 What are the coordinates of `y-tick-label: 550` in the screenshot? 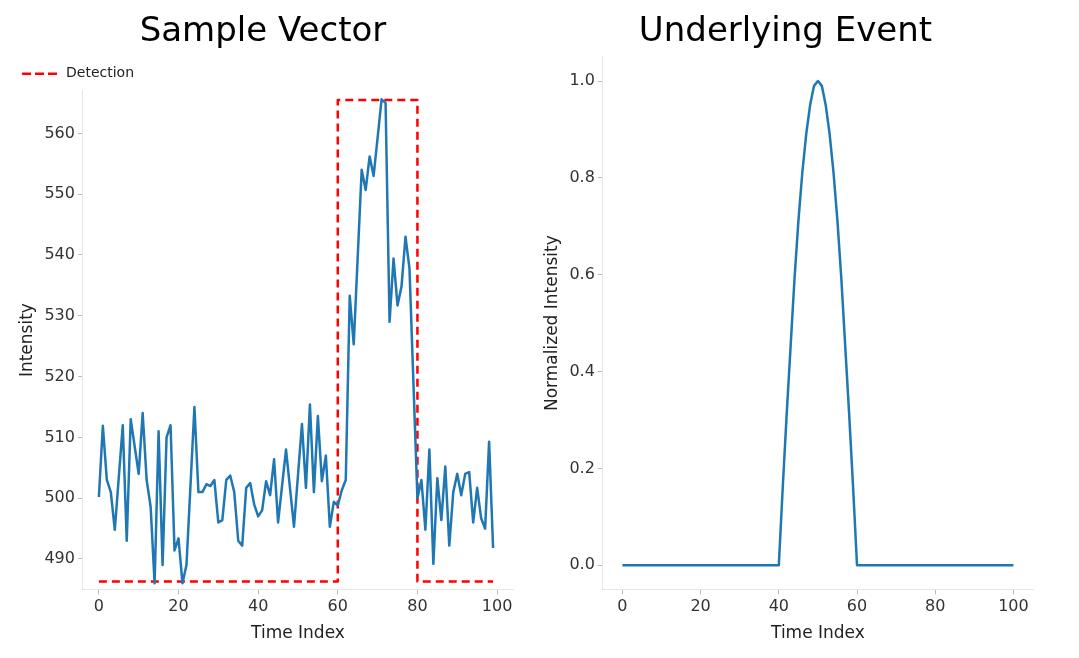 It's located at (59, 193).